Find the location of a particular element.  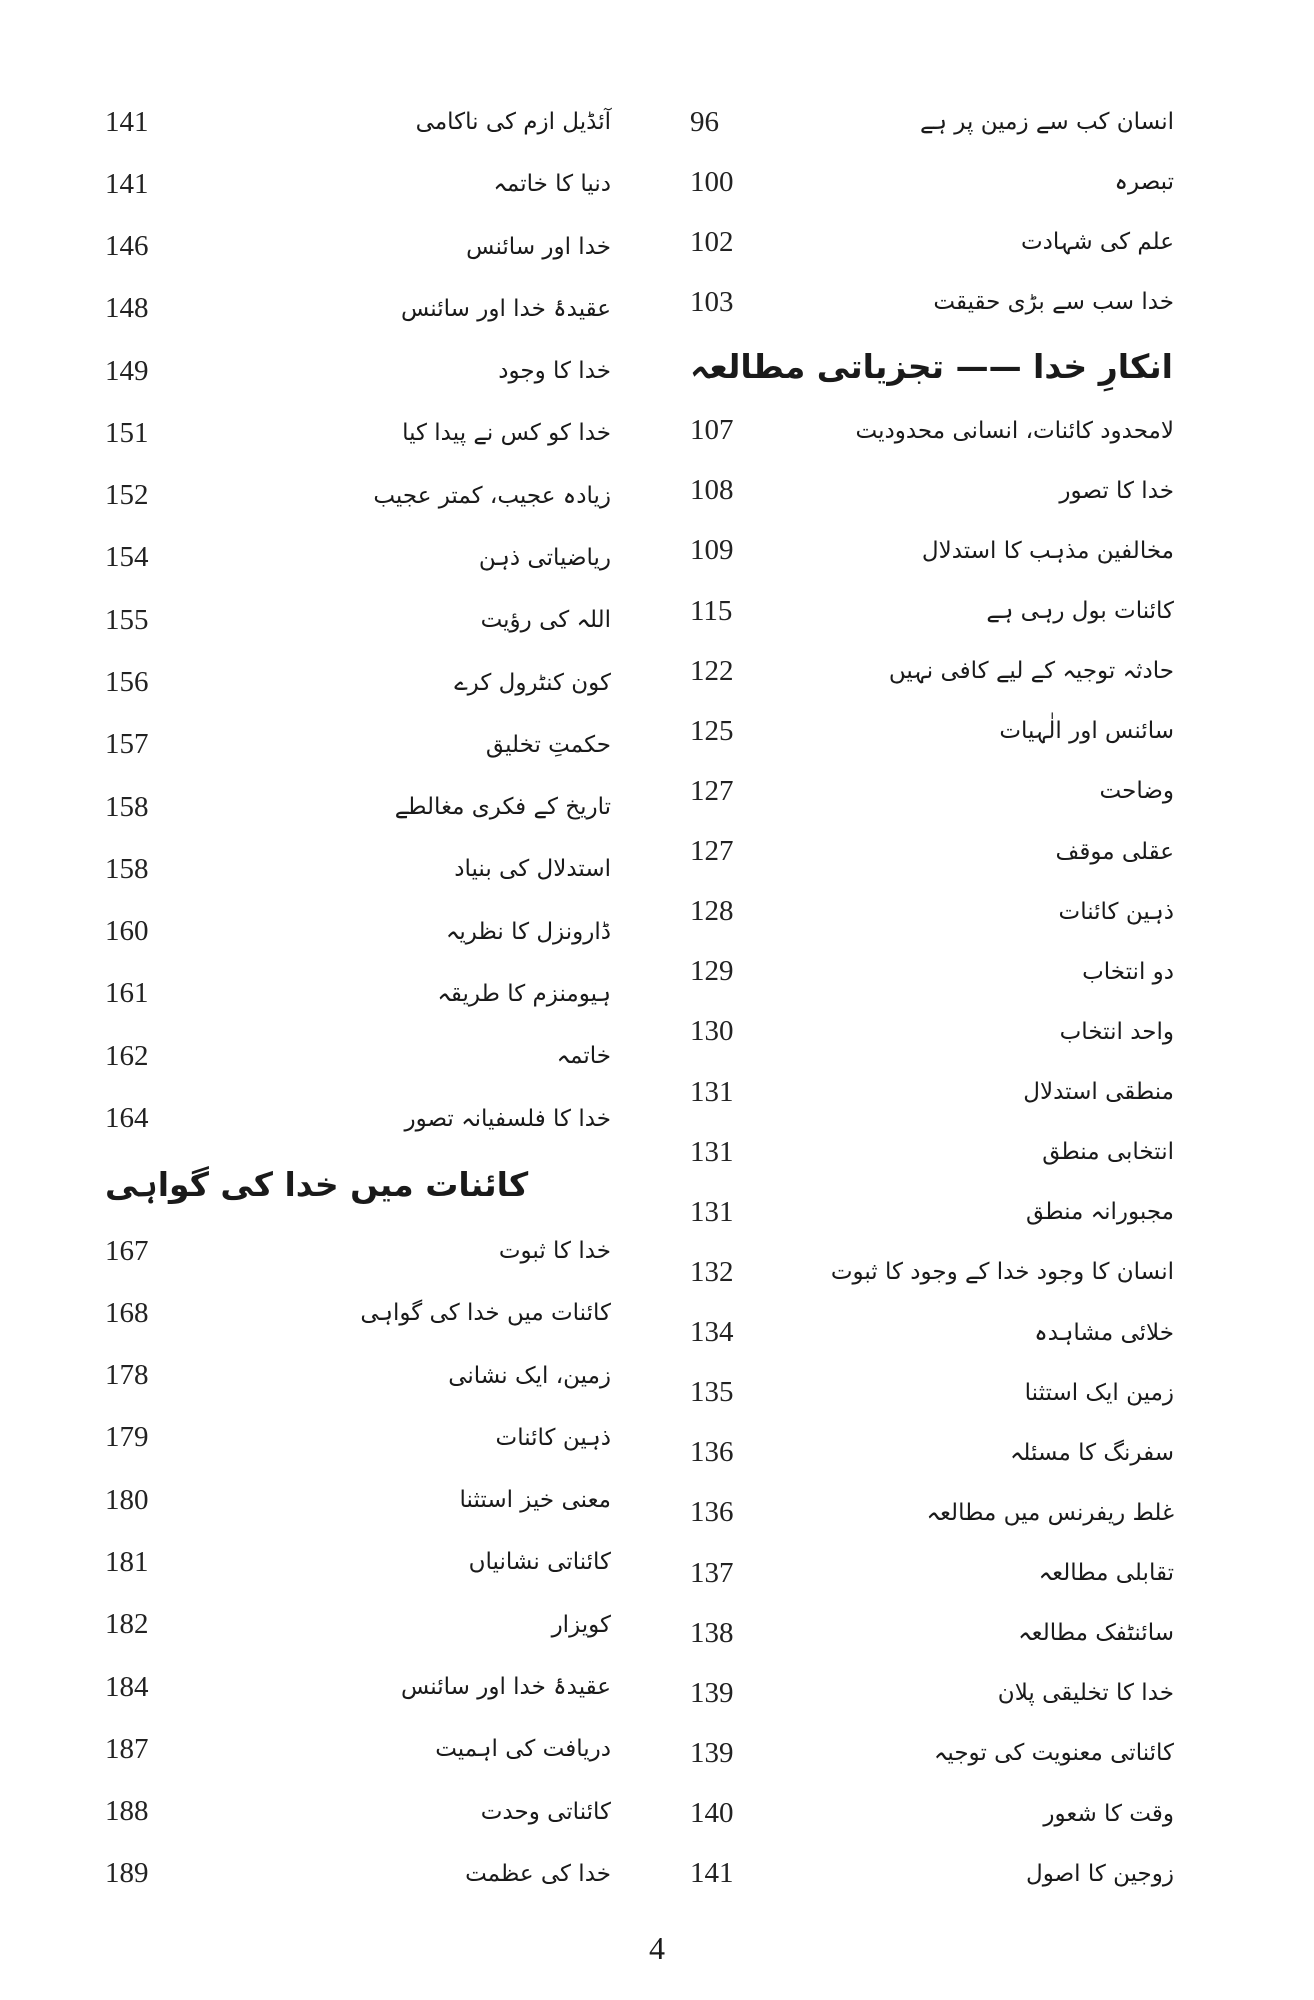

toc-page-number: 132 is located at coordinates (712, 1271).